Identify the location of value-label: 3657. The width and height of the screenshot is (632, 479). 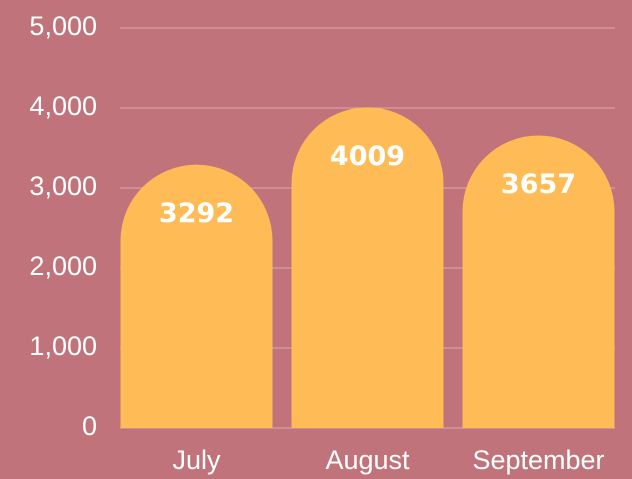
(538, 184).